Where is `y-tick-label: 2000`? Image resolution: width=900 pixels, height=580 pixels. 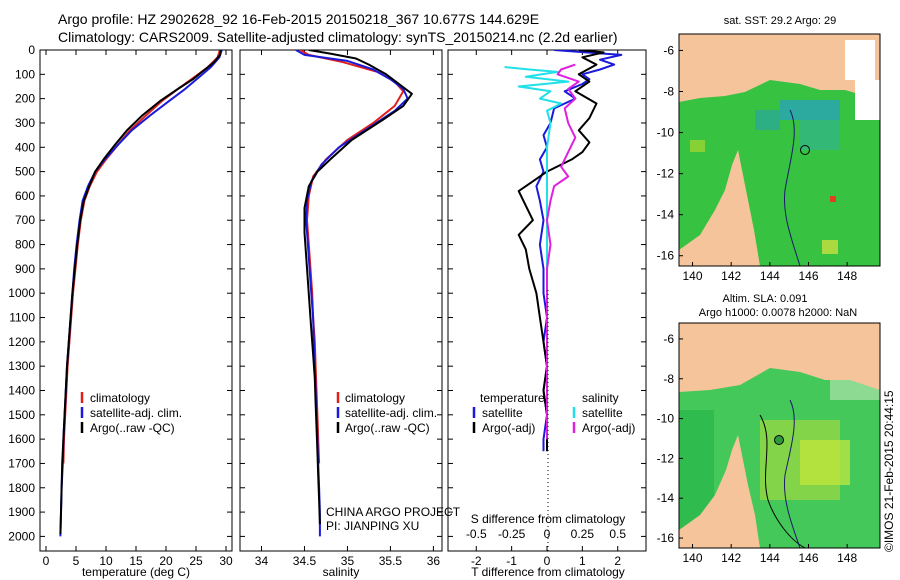 y-tick-label: 2000 is located at coordinates (21, 536).